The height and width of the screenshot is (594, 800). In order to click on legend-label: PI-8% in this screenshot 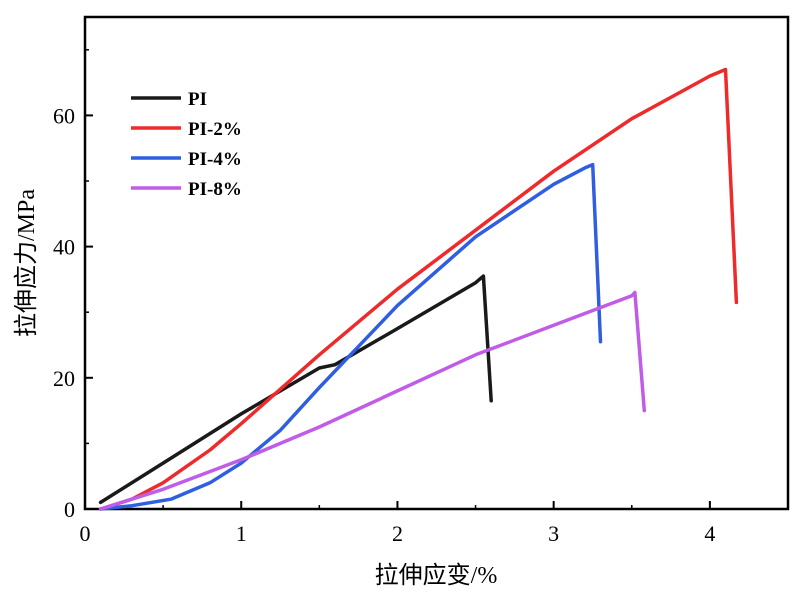, I will do `click(215, 189)`.